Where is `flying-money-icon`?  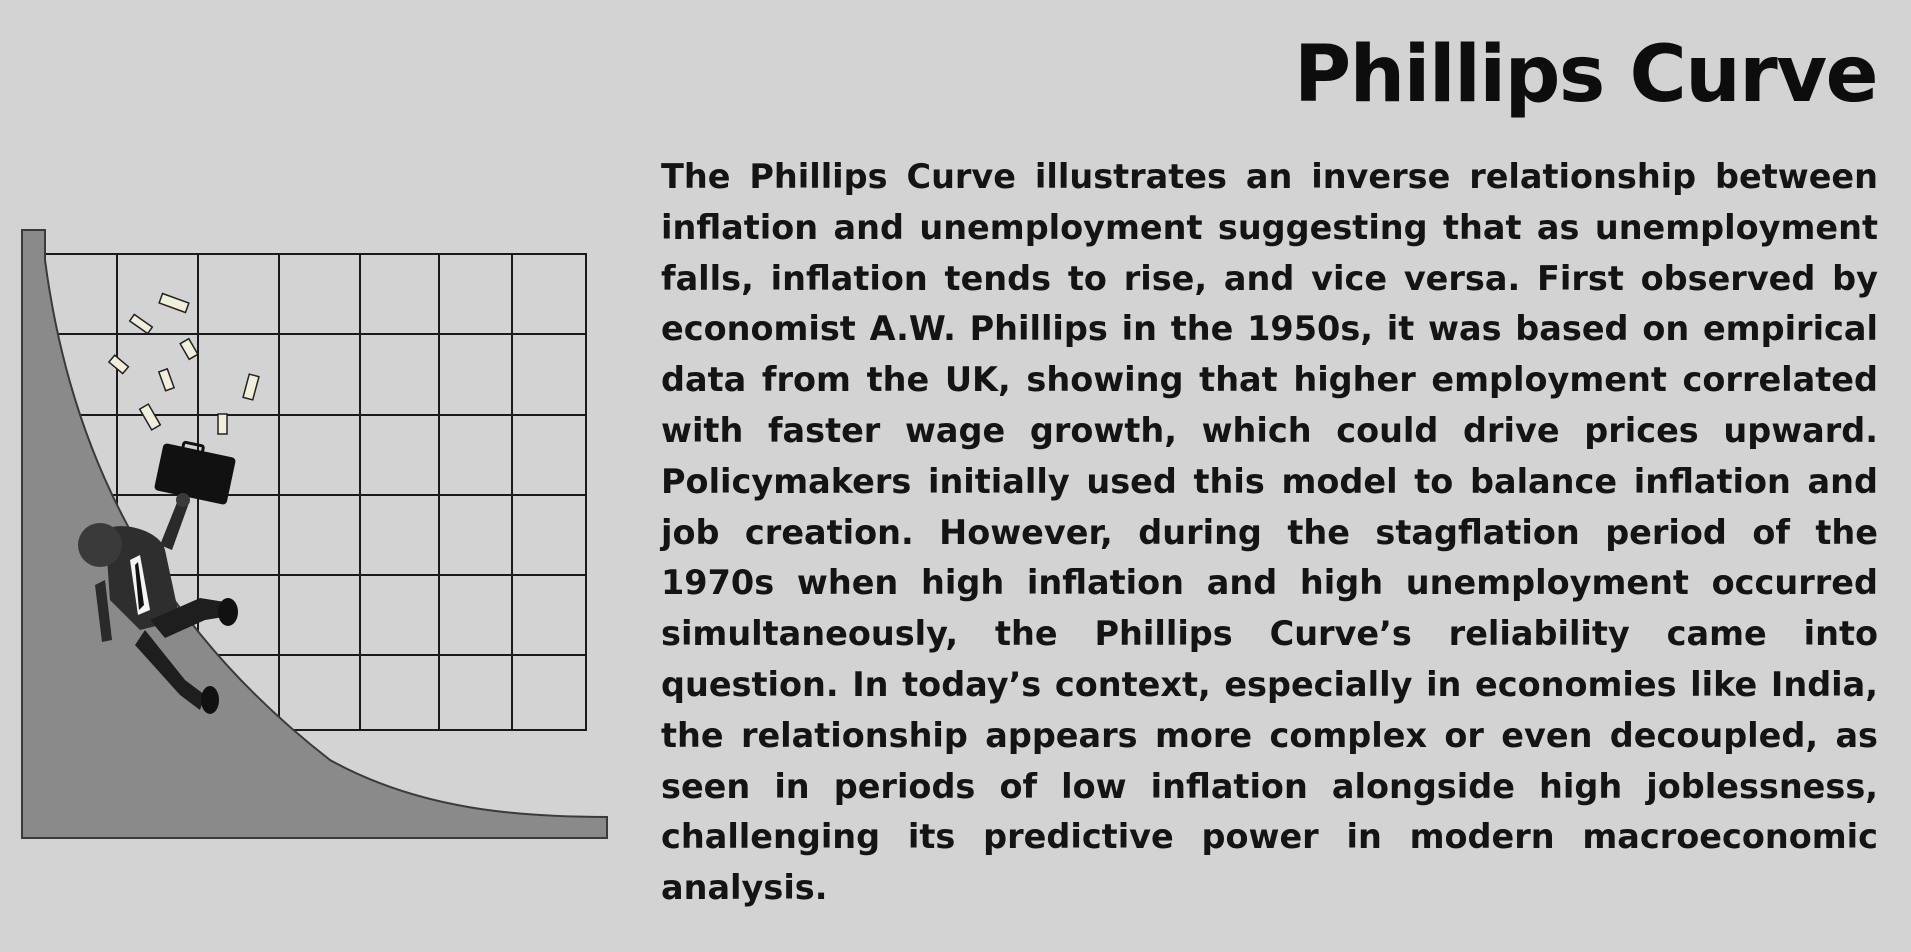 flying-money-icon is located at coordinates (183, 363).